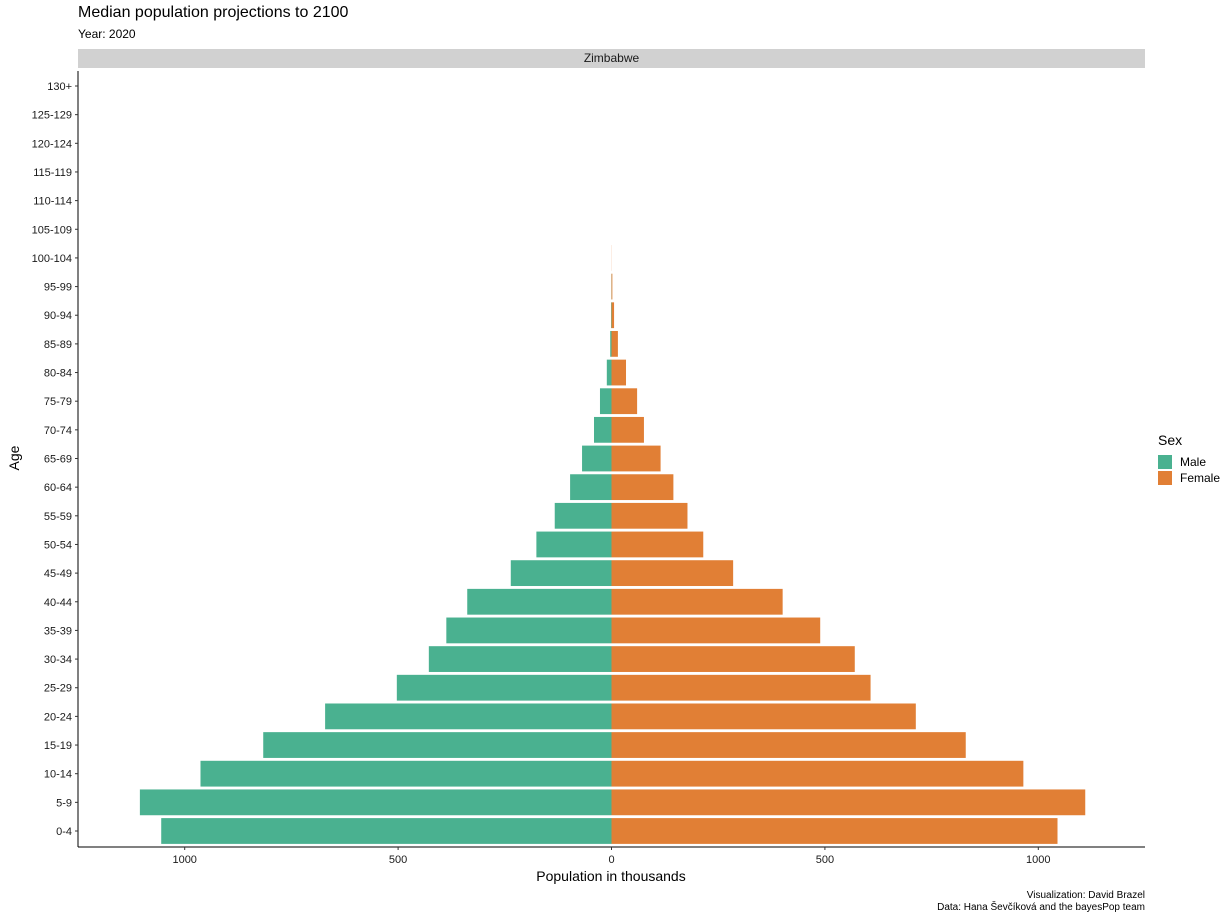 The image size is (1229, 922). I want to click on legend-label-female: Female, so click(1200, 478).